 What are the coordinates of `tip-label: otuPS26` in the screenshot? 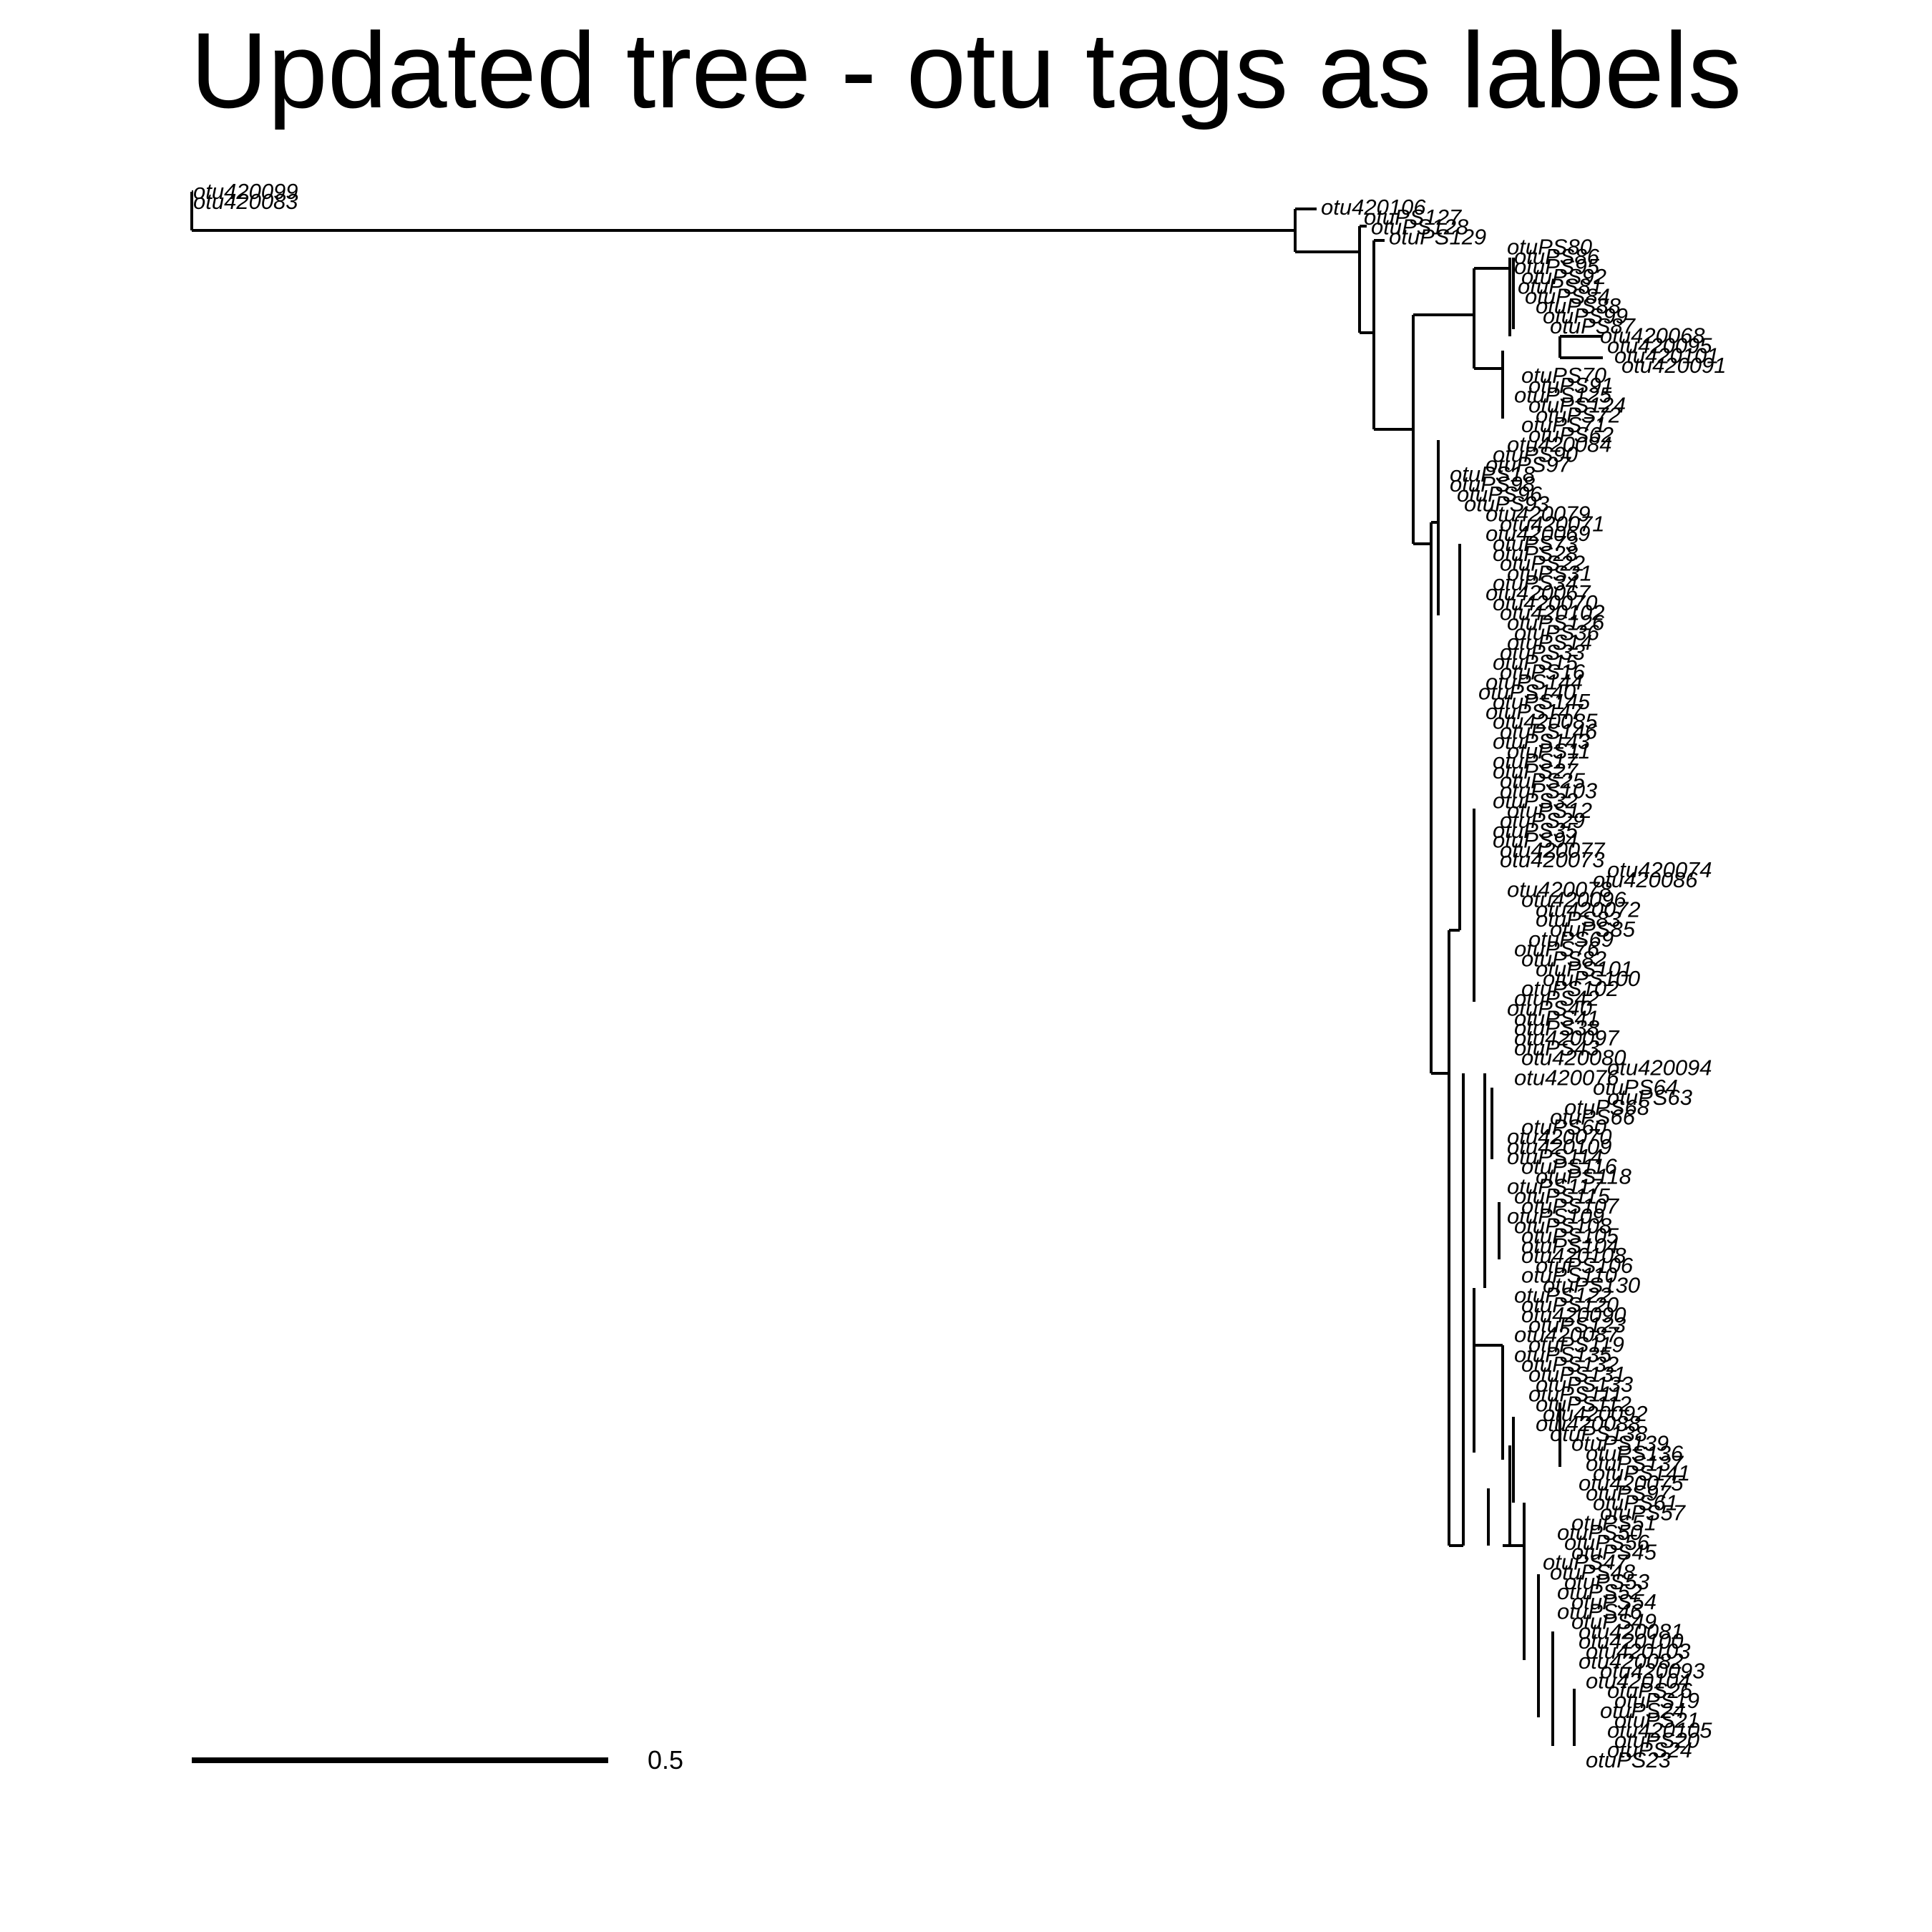 It's located at (1650, 1690).